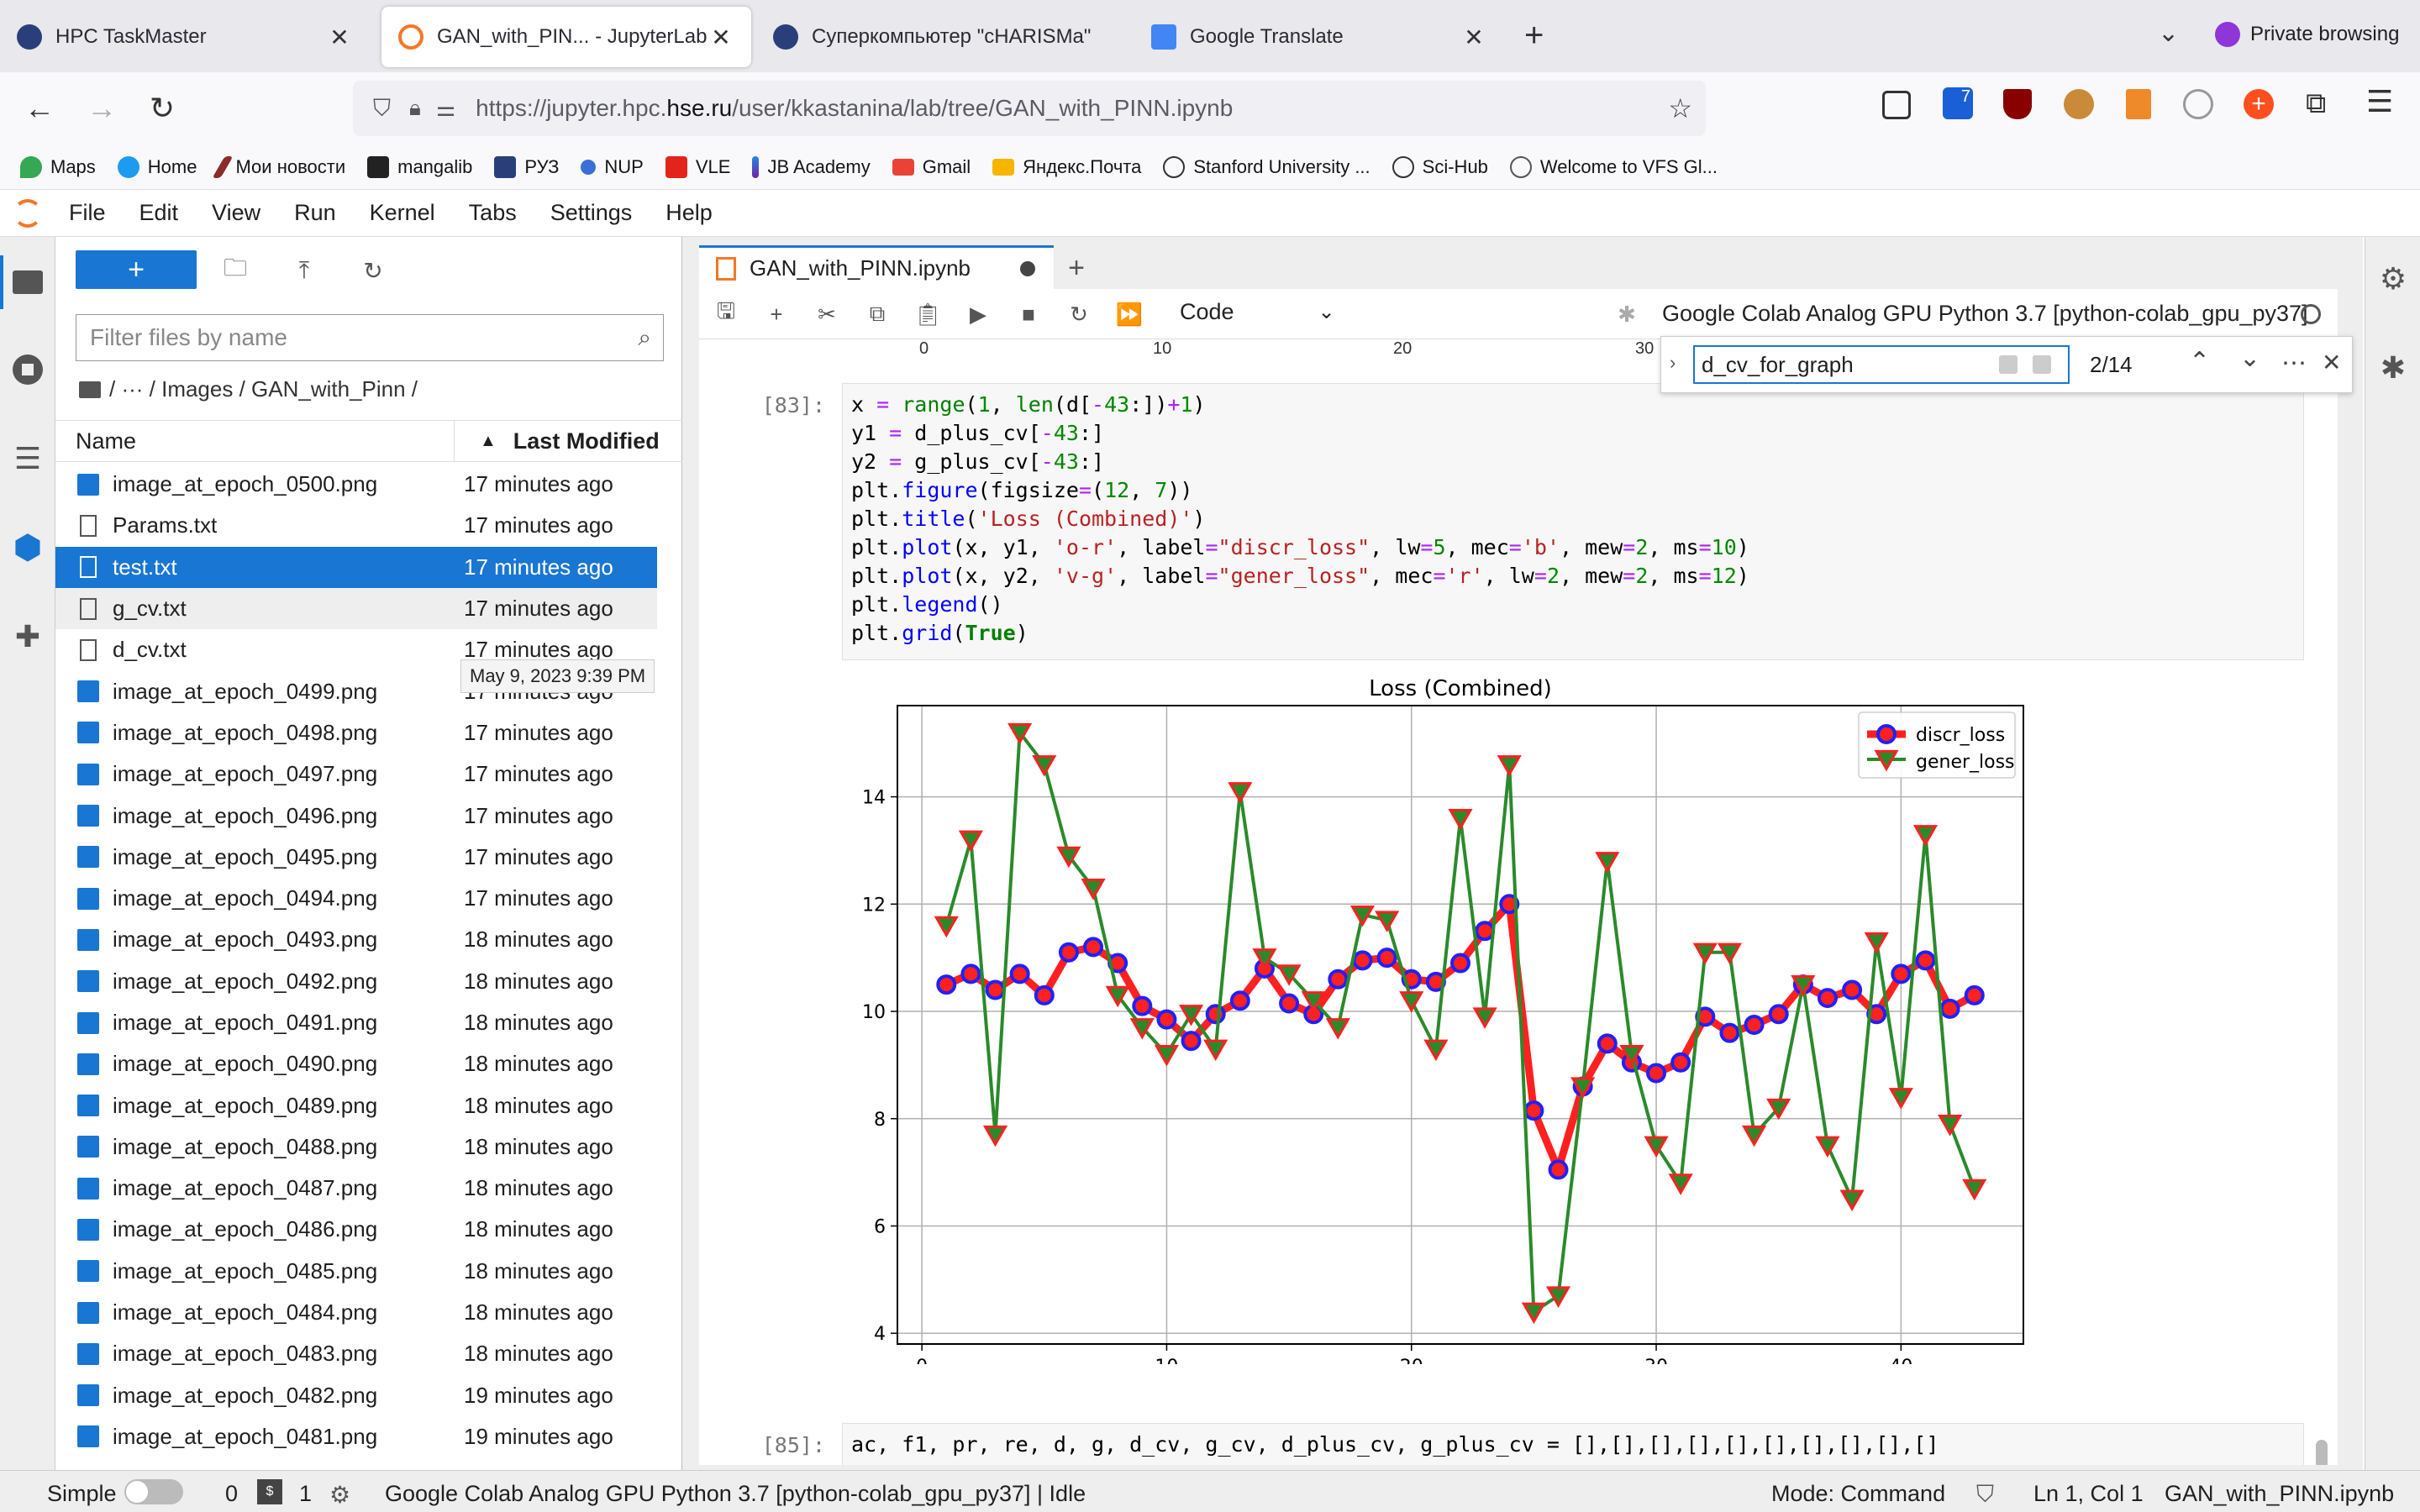 Image resolution: width=2420 pixels, height=1512 pixels. I want to click on browser-tab-hpc-taskmaster: HPC TaskMaster ✕, so click(185, 37).